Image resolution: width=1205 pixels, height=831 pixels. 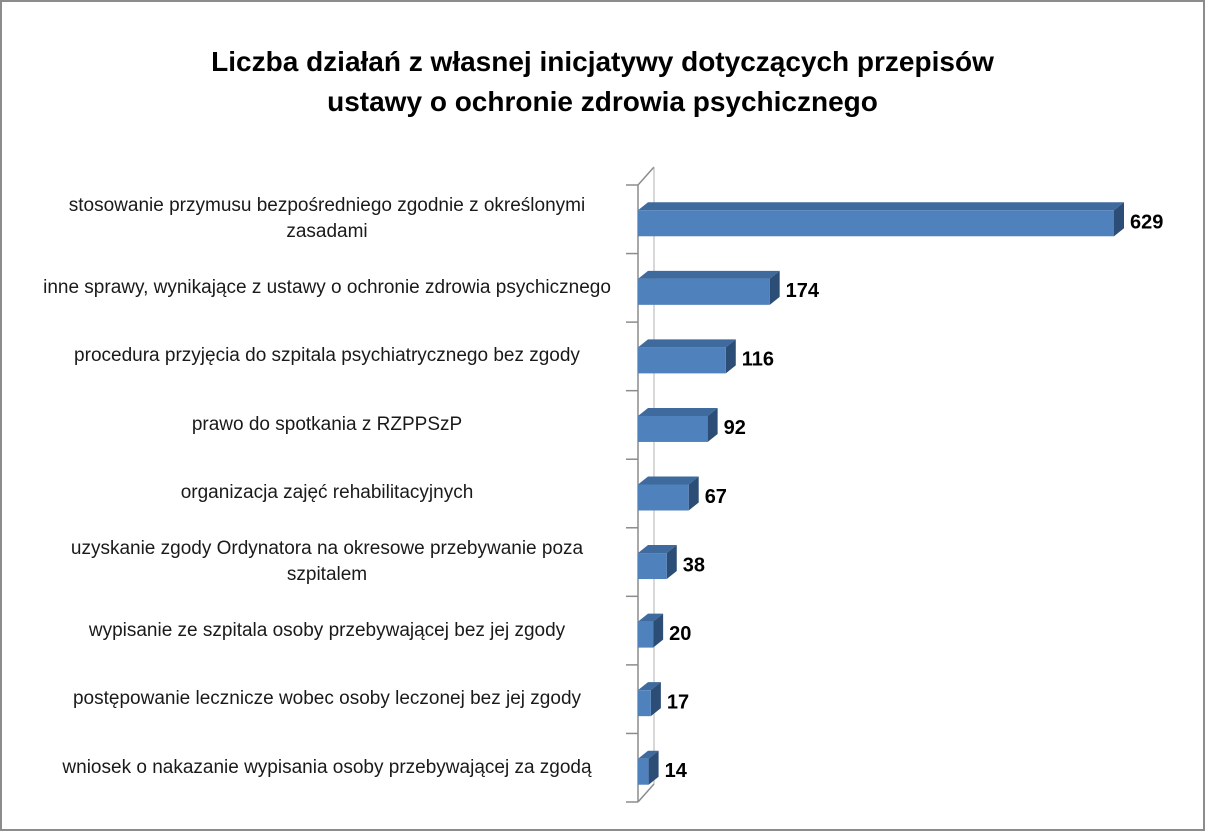 What do you see at coordinates (758, 360) in the screenshot?
I see `data-label: 116` at bounding box center [758, 360].